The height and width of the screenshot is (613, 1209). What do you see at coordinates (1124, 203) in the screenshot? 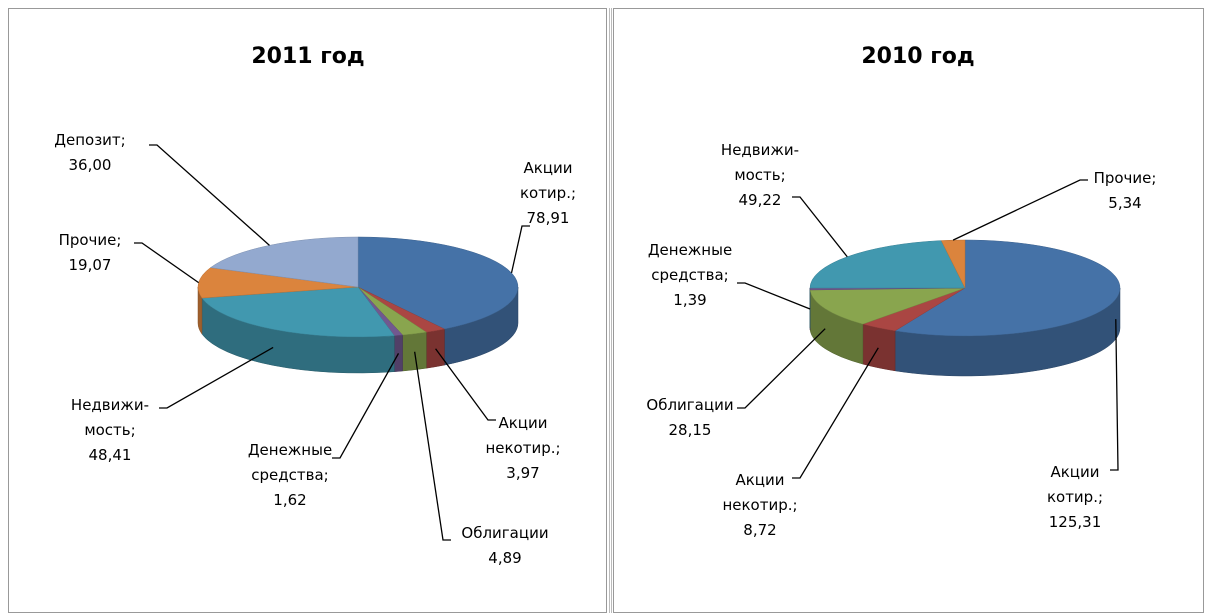
I see `value-label: 5,34` at bounding box center [1124, 203].